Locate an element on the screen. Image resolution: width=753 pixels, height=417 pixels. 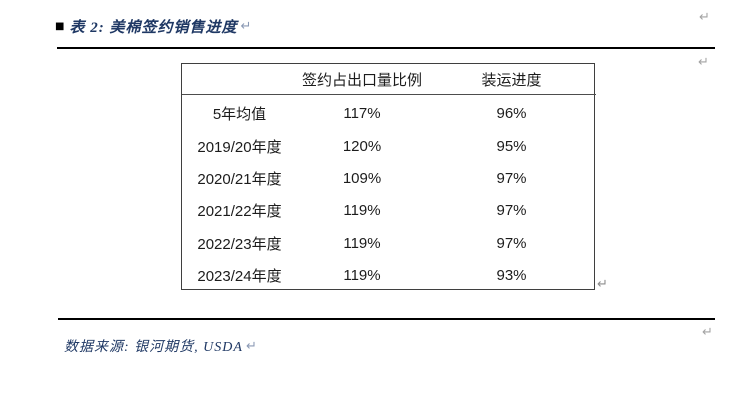
table-header-row: 签约占出口量比例 装运进度 is located at coordinates (389, 79).